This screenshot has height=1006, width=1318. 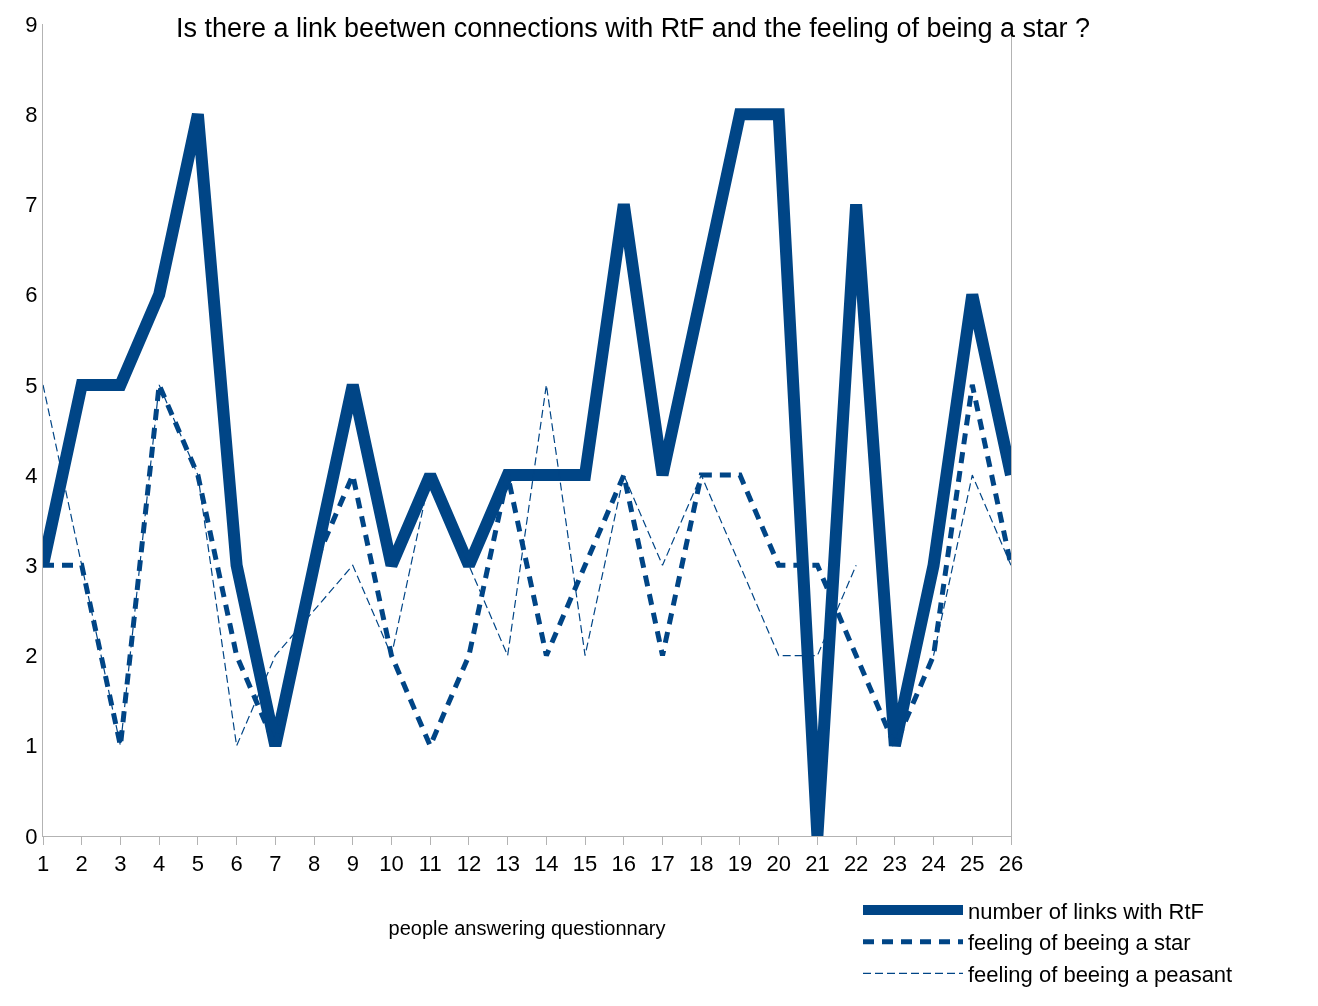 I want to click on y-tick-label: 1, so click(x=31, y=746).